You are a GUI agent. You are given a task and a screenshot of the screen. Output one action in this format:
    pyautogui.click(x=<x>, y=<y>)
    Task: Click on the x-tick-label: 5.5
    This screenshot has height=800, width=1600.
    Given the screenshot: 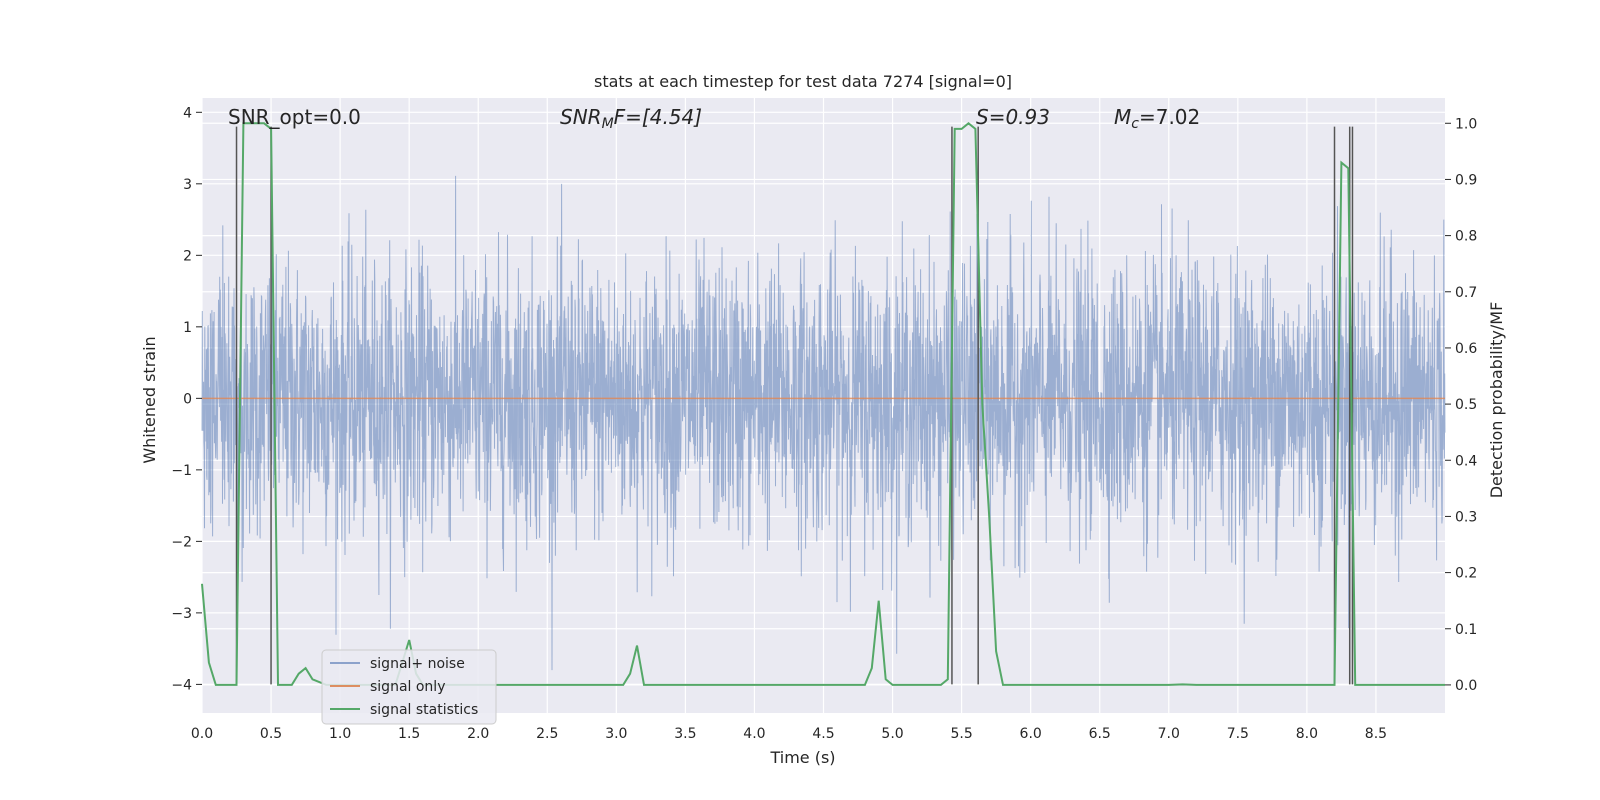 What is the action you would take?
    pyautogui.click(x=961, y=734)
    